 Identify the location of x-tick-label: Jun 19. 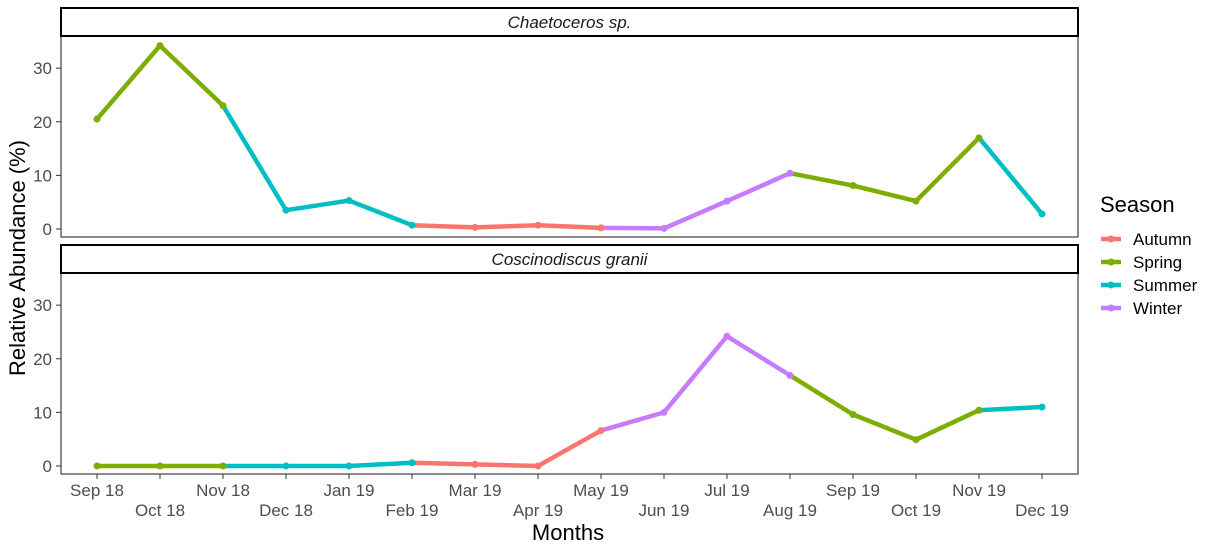
(663, 510).